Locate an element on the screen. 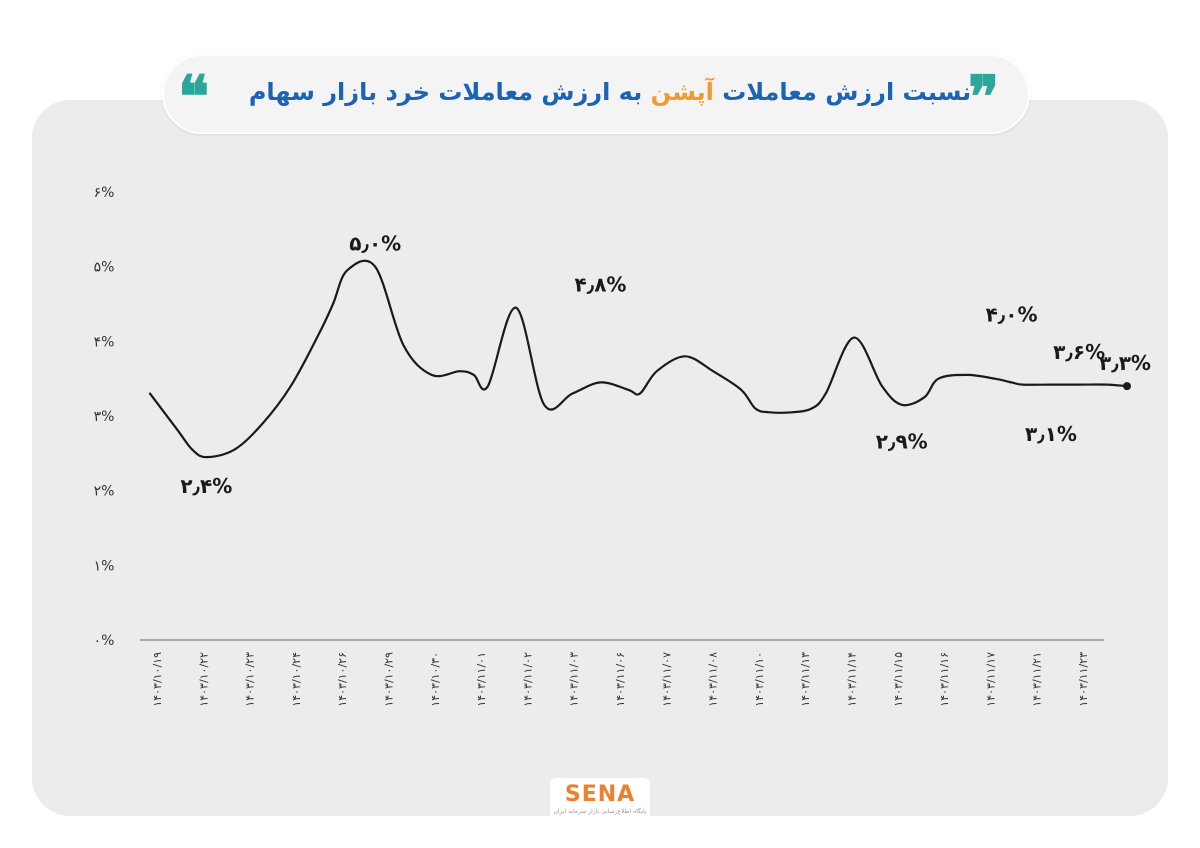  data-label: ۳٫۶% is located at coordinates (1079, 352).